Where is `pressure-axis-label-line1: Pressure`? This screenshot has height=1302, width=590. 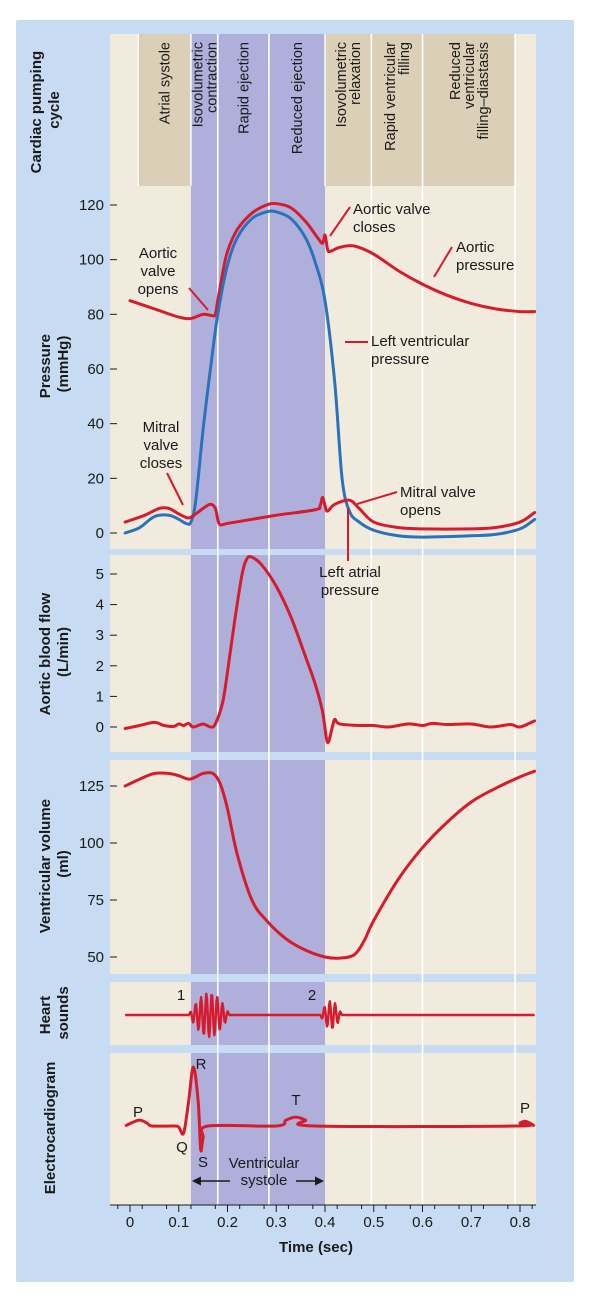 pressure-axis-label-line1: Pressure is located at coordinates (45, 366).